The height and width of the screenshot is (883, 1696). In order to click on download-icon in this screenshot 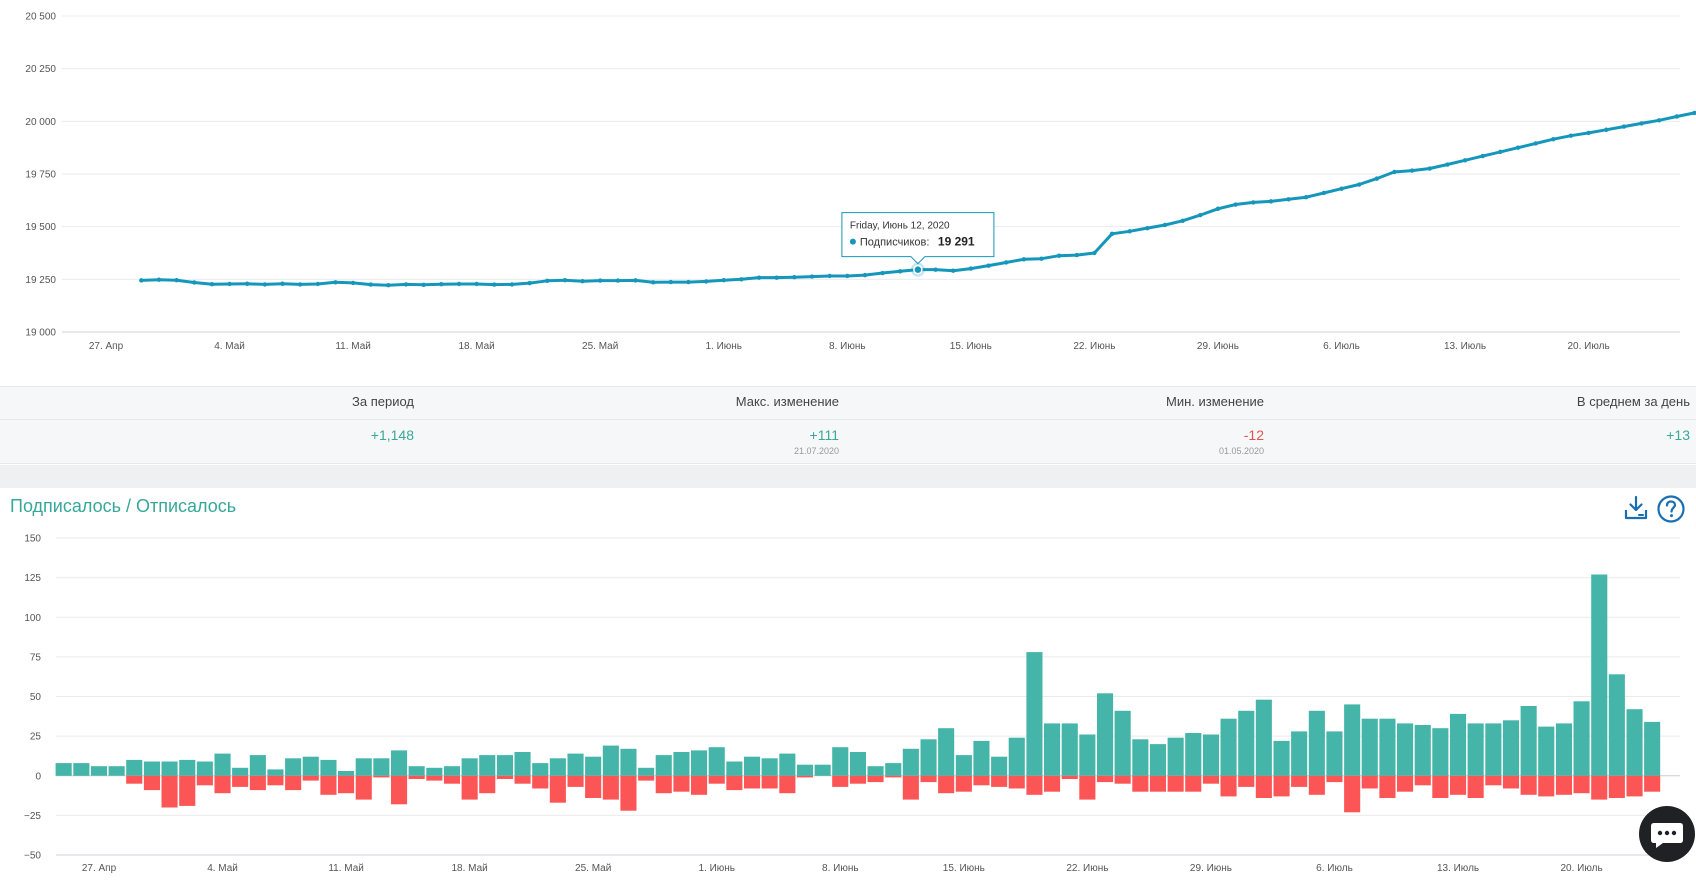, I will do `click(1636, 508)`.